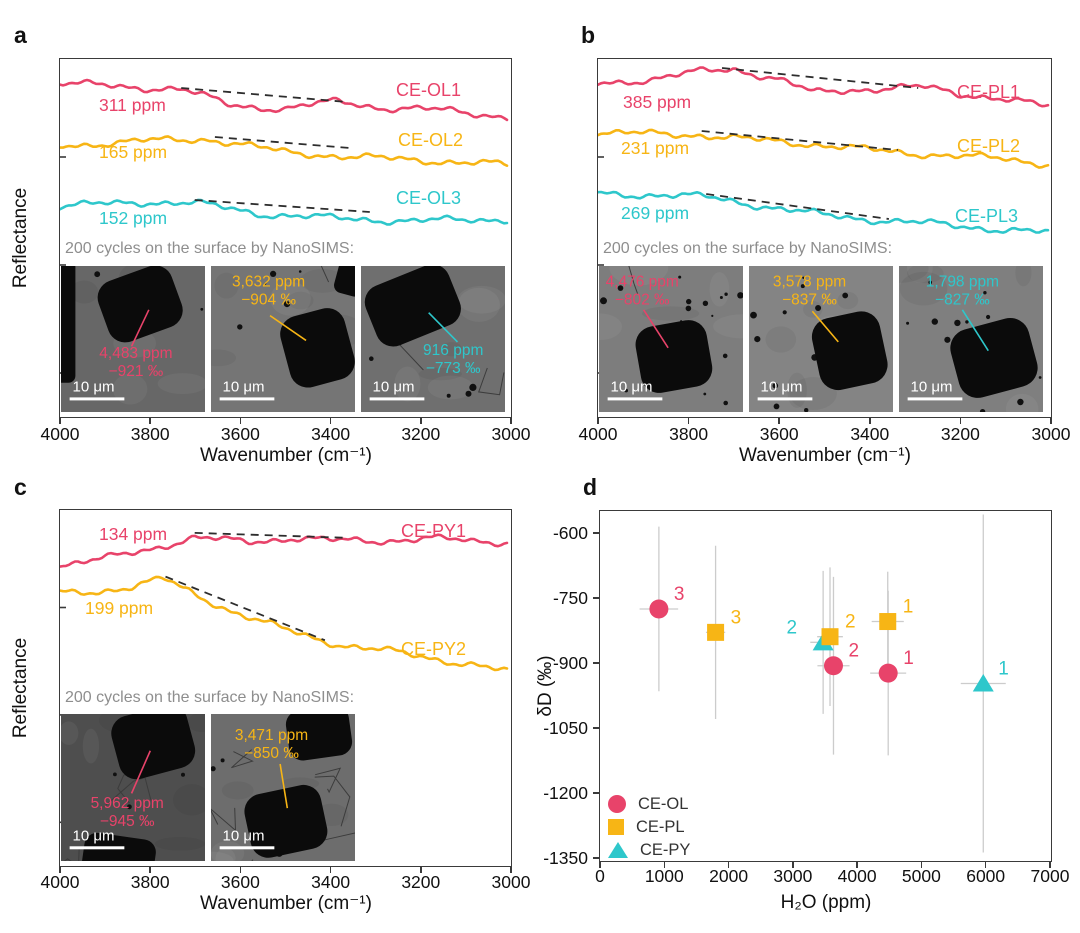 The width and height of the screenshot is (1080, 933). What do you see at coordinates (20, 35) in the screenshot?
I see `panel-letter-a: a` at bounding box center [20, 35].